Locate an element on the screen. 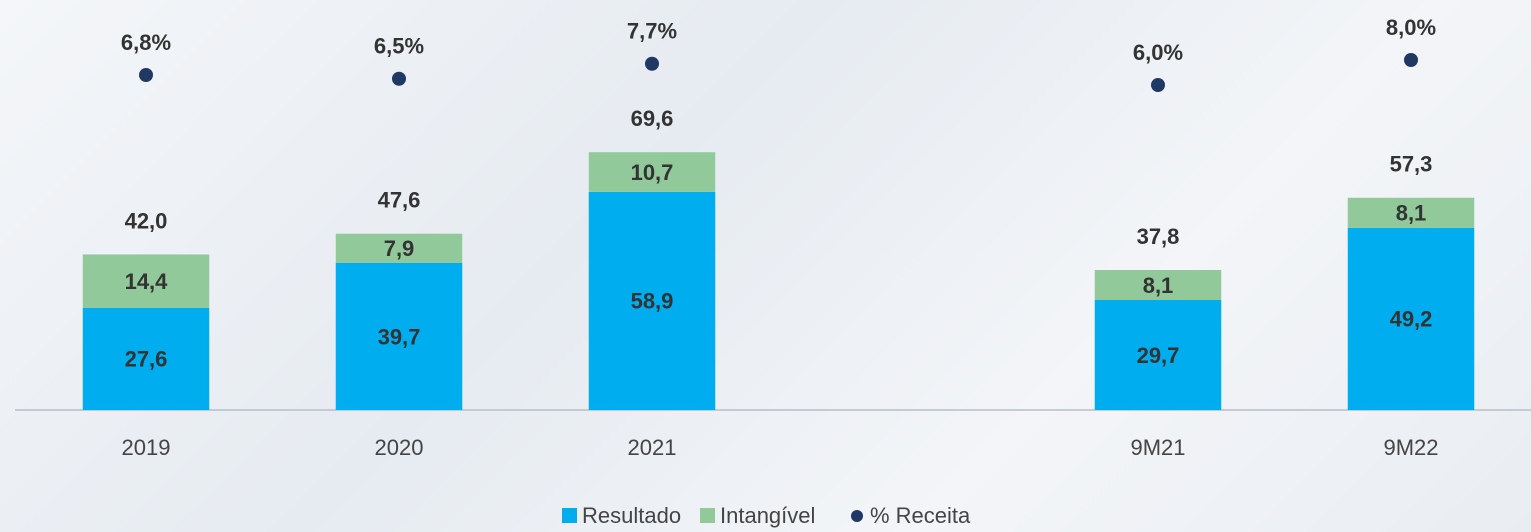 The width and height of the screenshot is (1531, 532). data-label: 7,7% is located at coordinates (652, 31).